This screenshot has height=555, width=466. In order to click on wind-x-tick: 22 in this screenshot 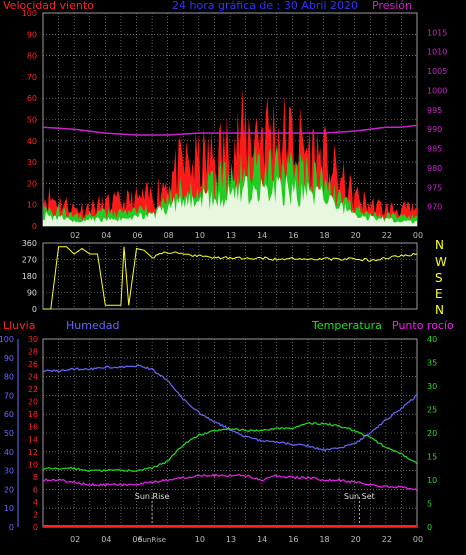, I will do `click(387, 235)`.